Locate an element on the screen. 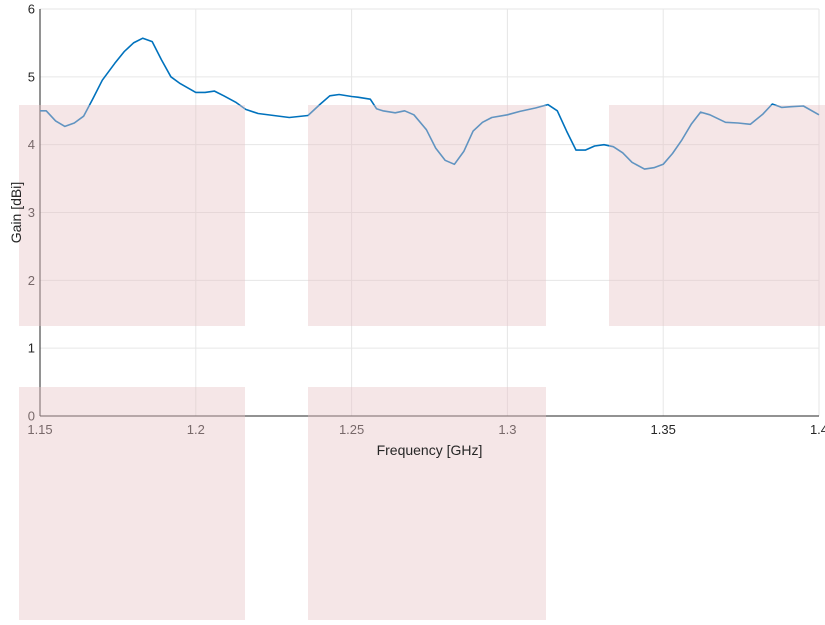 The height and width of the screenshot is (625, 825). y-tick-label: 2 is located at coordinates (31, 280).